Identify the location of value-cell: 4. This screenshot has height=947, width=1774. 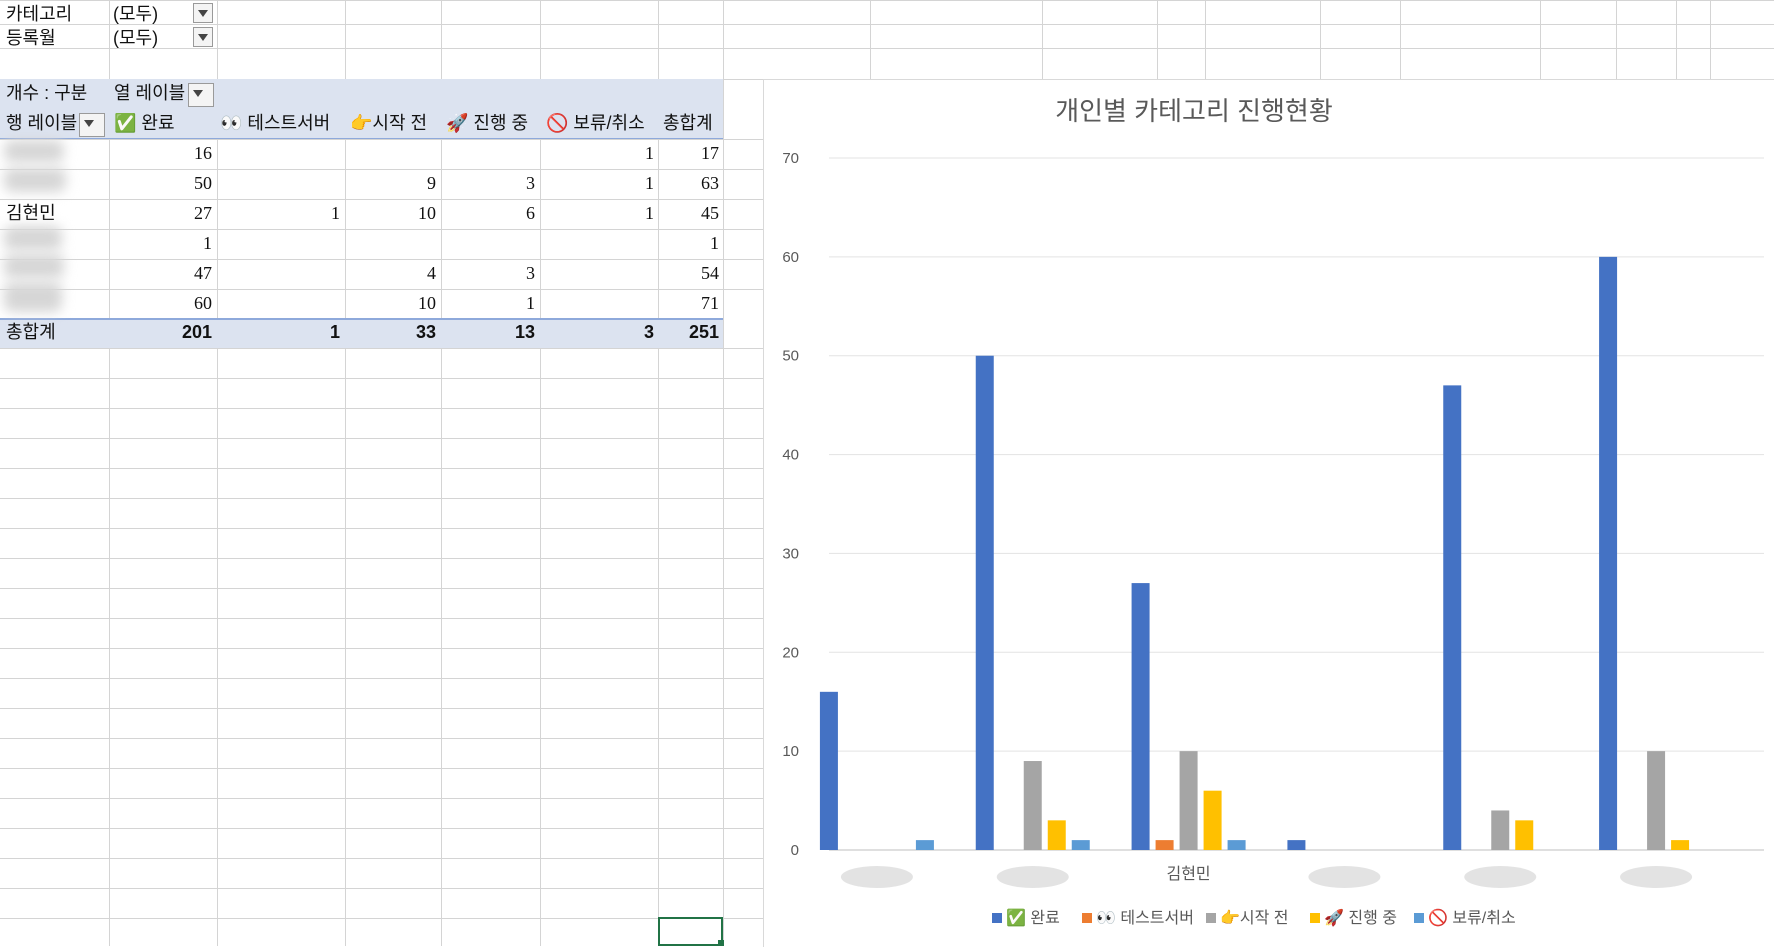
(431, 273).